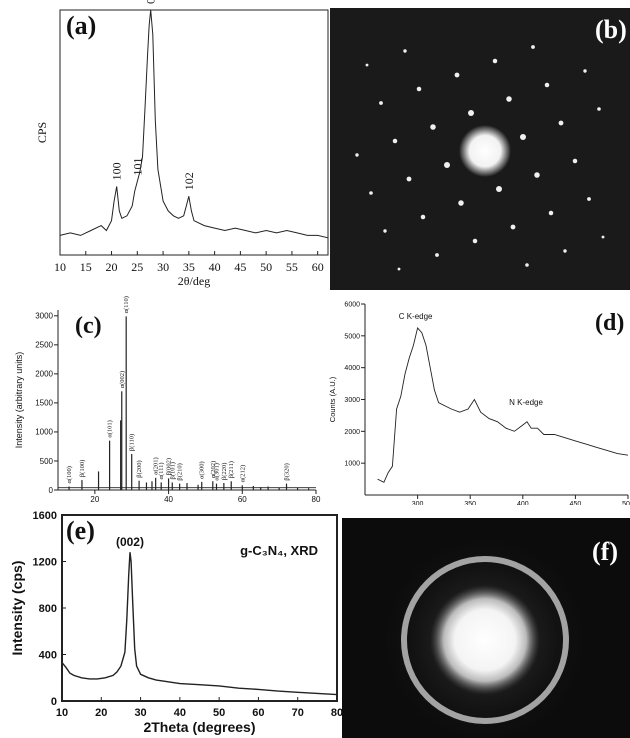  Describe the element at coordinates (199, 624) in the screenshot. I see `series-line` at that location.